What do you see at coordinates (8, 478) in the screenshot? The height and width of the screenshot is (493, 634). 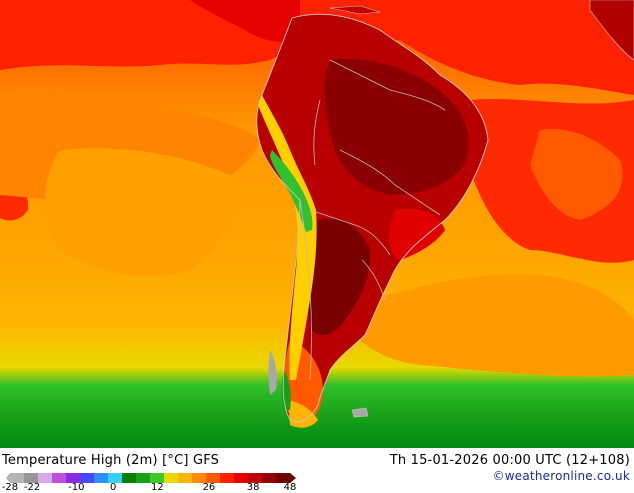 I see `scale-min-arrow` at bounding box center [8, 478].